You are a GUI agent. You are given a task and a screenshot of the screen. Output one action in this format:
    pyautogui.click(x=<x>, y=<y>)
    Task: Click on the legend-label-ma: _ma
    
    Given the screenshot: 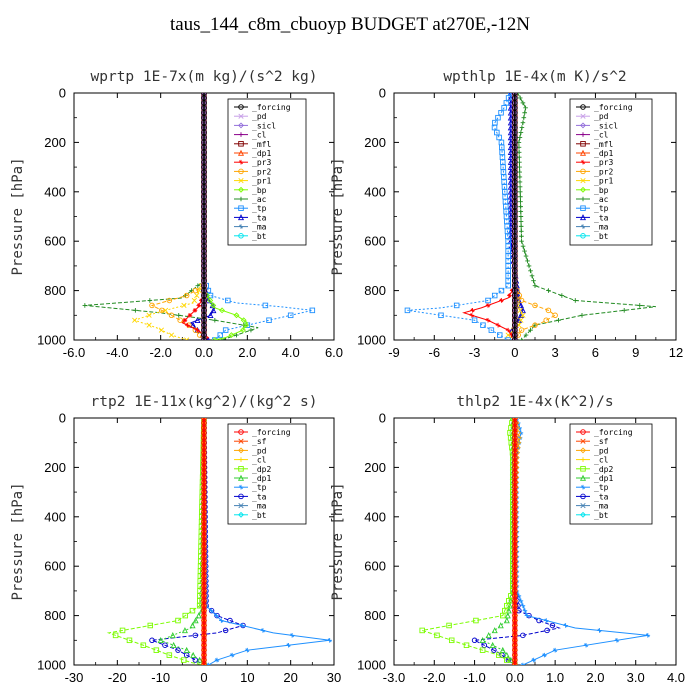 What is the action you would take?
    pyautogui.click(x=601, y=506)
    